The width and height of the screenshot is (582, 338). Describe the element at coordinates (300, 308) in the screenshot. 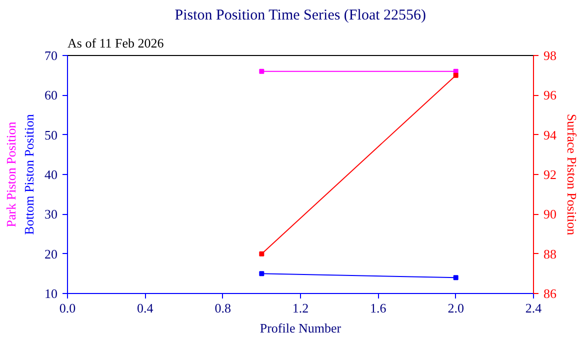

I see `x-tick-label: 1.2` at that location.